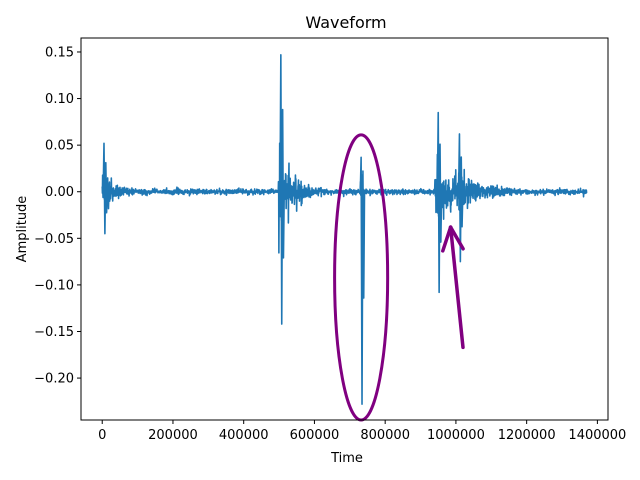  What do you see at coordinates (385, 435) in the screenshot?
I see `x-tick-label: 800000` at bounding box center [385, 435].